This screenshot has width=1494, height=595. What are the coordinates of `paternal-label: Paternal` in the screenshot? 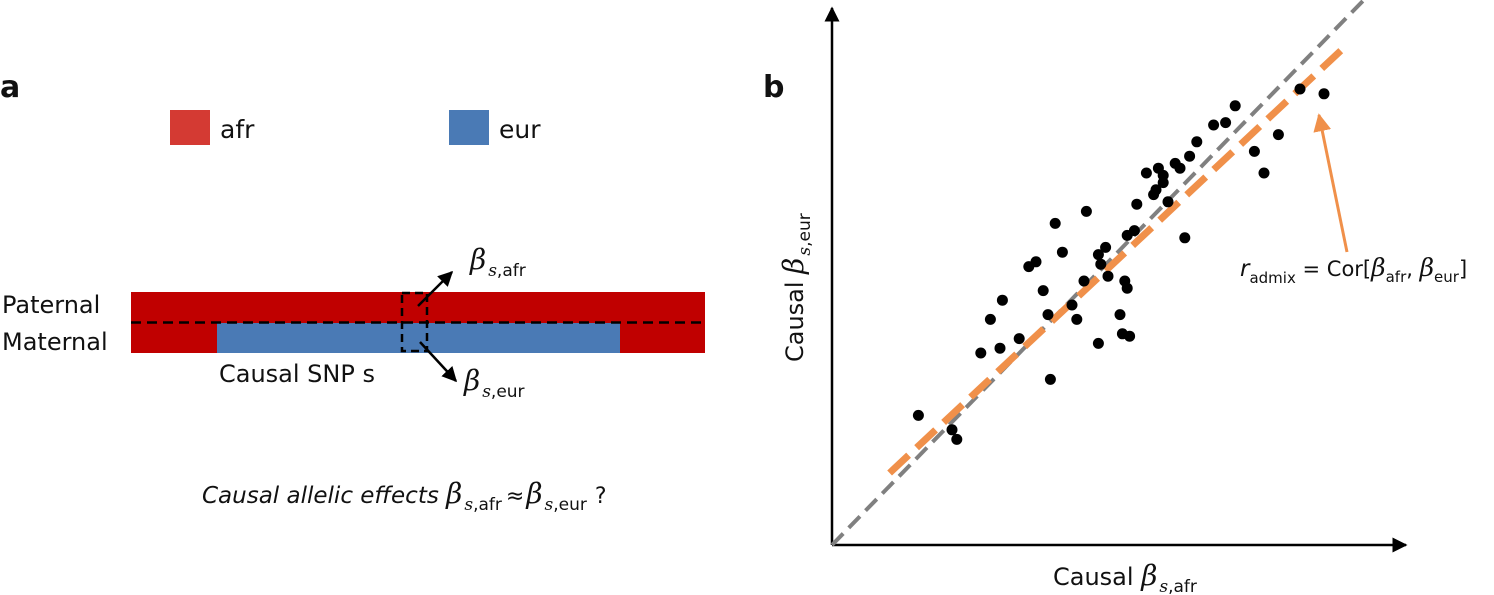 It's located at (51, 305).